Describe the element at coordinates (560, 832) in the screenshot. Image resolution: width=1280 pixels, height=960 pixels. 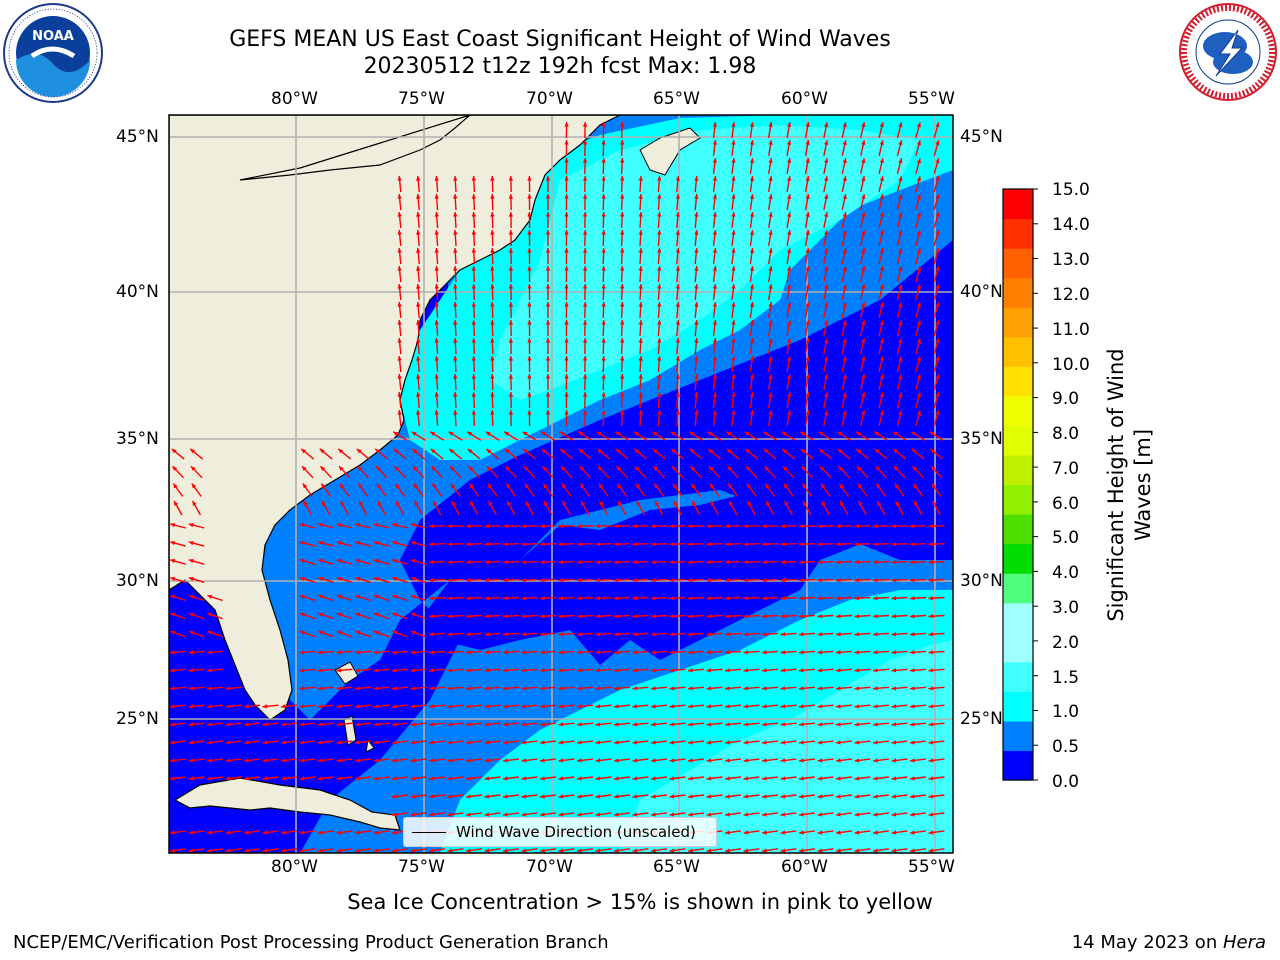
I see `map-legend: Wind Wave Direction (unscaled)` at that location.